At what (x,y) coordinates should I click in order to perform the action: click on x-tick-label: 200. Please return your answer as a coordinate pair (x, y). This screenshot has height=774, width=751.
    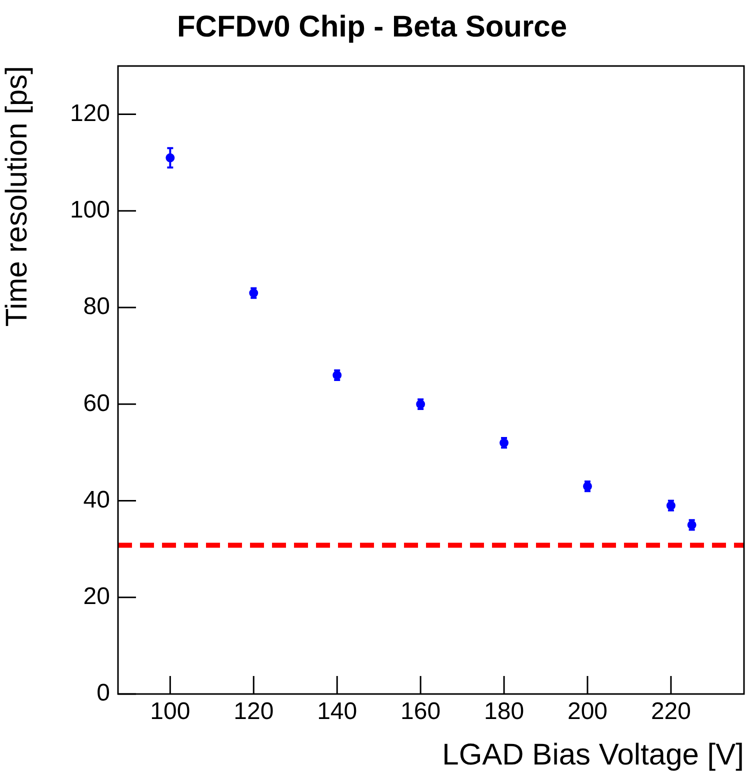
    Looking at the image, I should click on (587, 712).